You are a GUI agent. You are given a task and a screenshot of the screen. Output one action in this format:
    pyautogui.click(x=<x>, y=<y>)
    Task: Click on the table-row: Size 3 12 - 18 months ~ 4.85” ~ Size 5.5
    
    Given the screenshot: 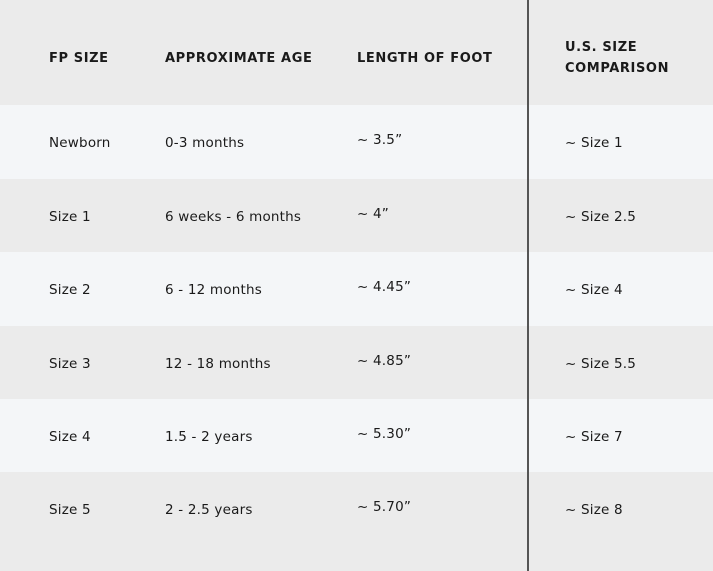 What is the action you would take?
    pyautogui.click(x=356, y=362)
    